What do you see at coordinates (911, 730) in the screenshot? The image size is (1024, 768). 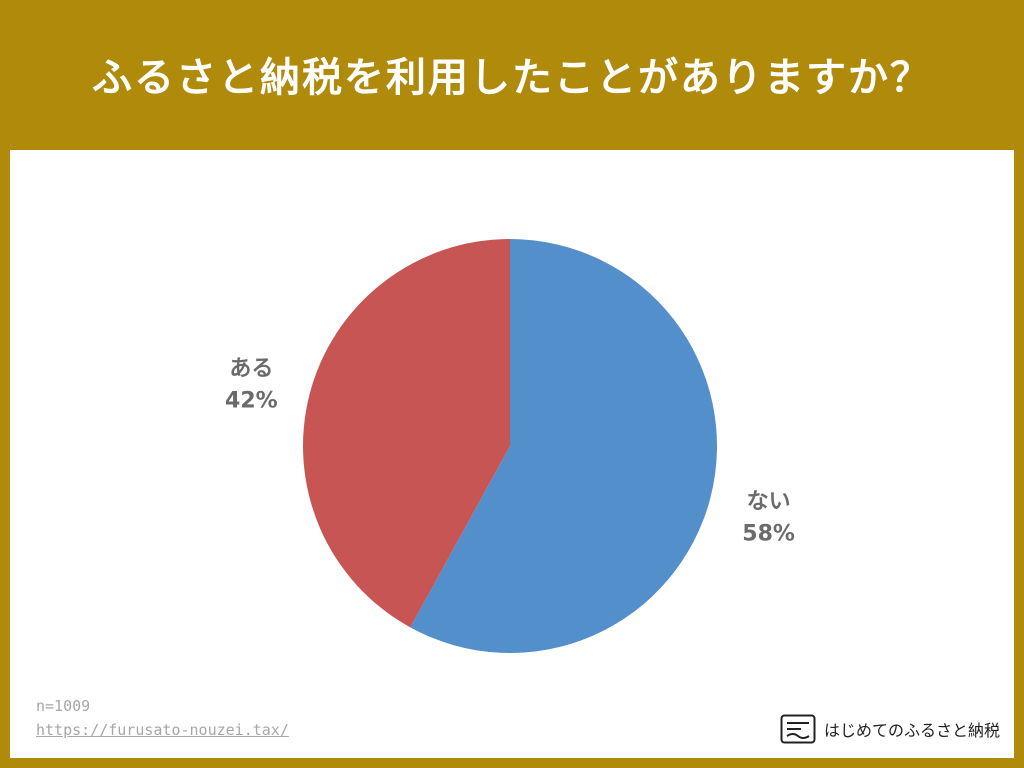 I see `brand-name: はじめてのふるさと納税` at bounding box center [911, 730].